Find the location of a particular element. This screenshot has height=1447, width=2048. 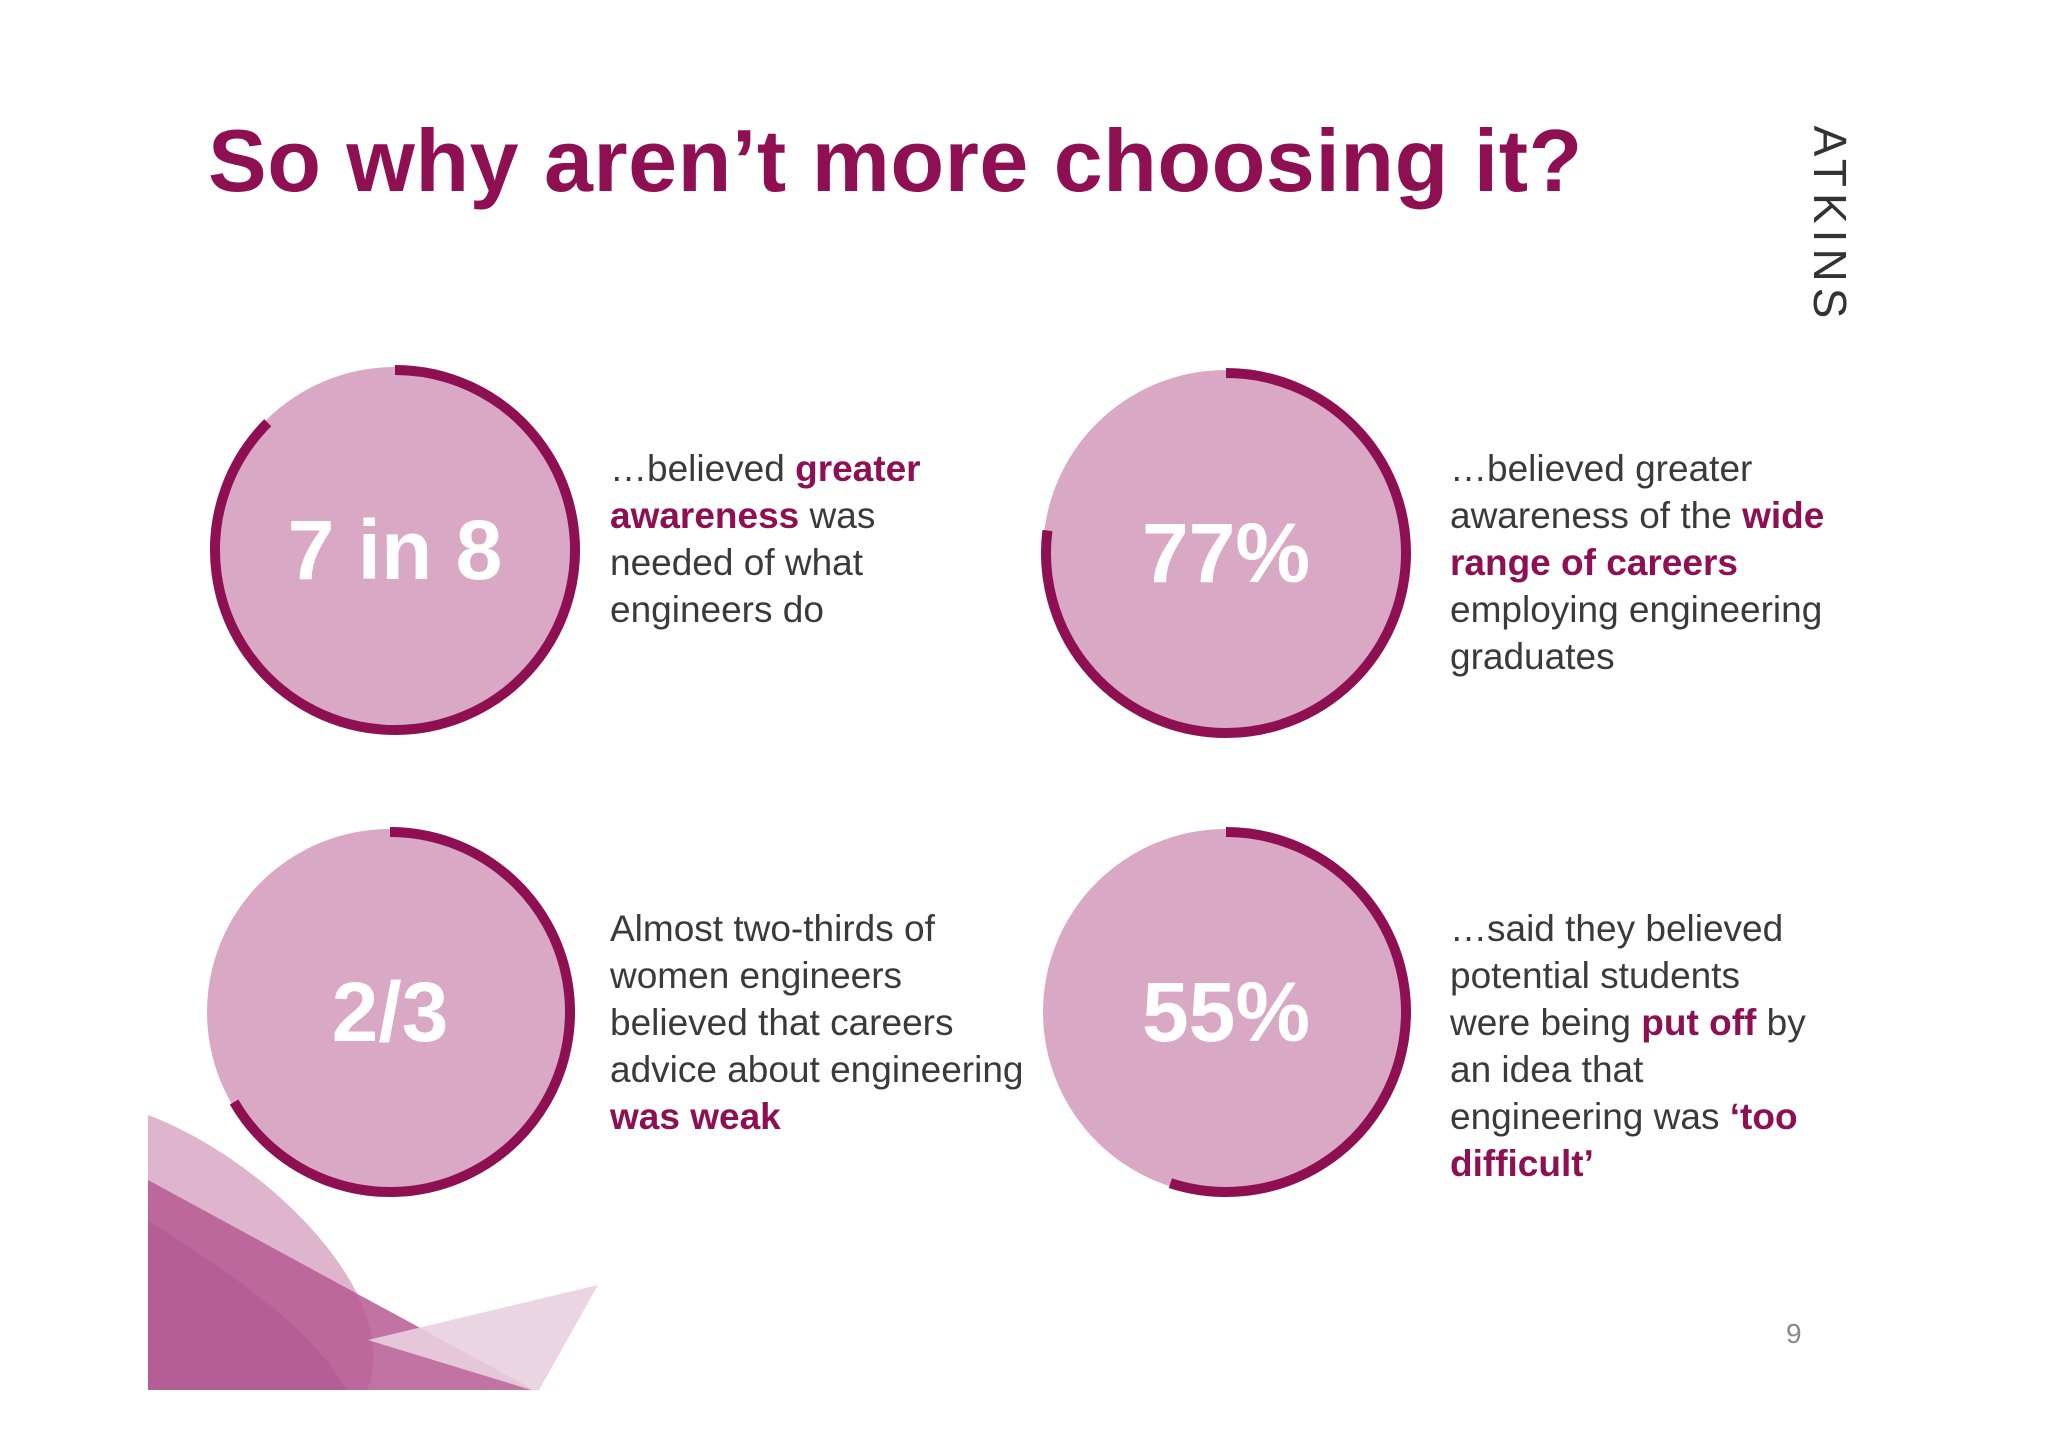

stat-value-4: 55% is located at coordinates (1226, 1011).